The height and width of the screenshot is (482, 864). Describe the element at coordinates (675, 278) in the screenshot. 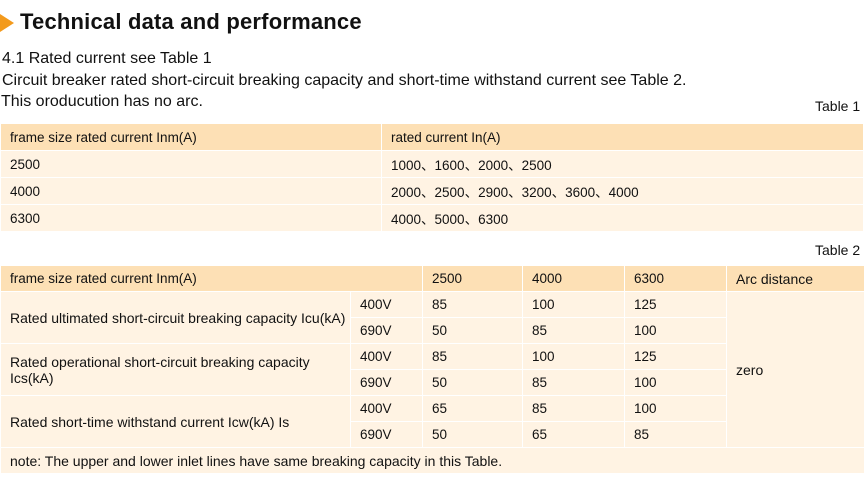

I see `column-header: 6300` at that location.